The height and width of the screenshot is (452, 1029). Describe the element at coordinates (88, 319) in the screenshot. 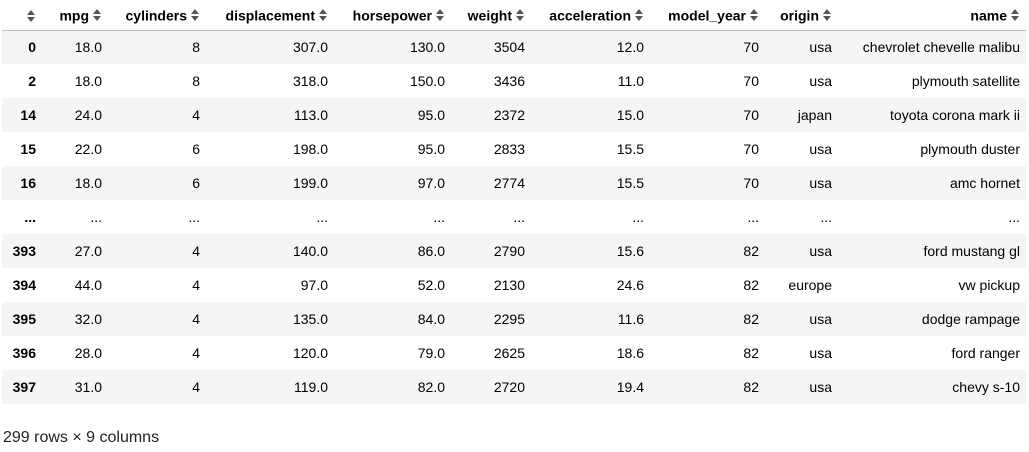

I see `table-cell: 32.0` at that location.